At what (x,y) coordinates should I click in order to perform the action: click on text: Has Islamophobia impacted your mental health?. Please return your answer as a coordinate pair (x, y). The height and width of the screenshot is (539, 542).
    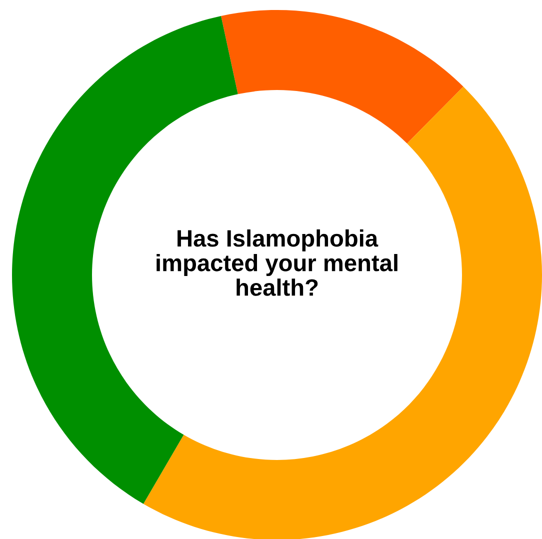
    Looking at the image, I should click on (277, 262).